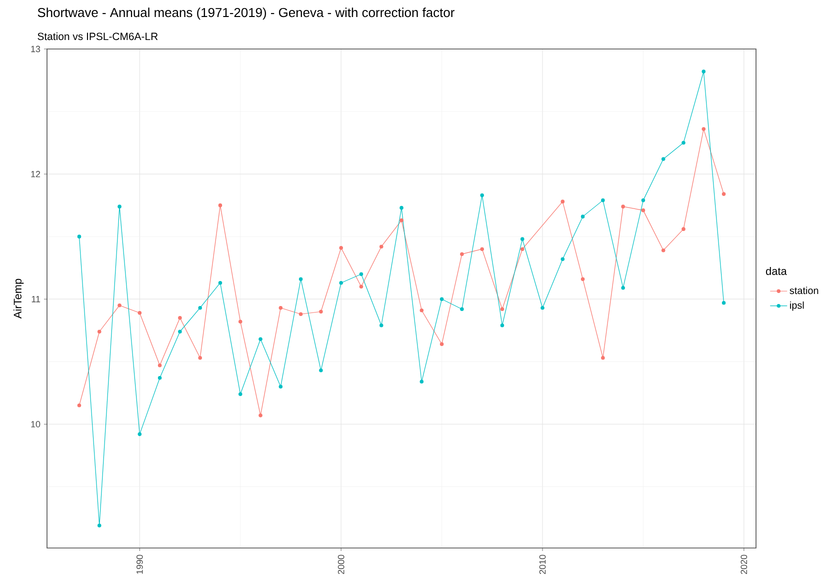  Describe the element at coordinates (744, 564) in the screenshot. I see `x-tick-label: 2020` at that location.